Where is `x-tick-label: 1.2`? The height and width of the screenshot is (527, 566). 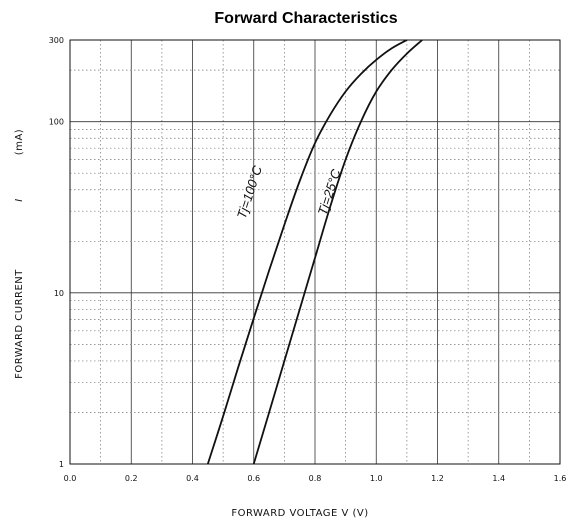
x-tick-label: 1.2 is located at coordinates (437, 478).